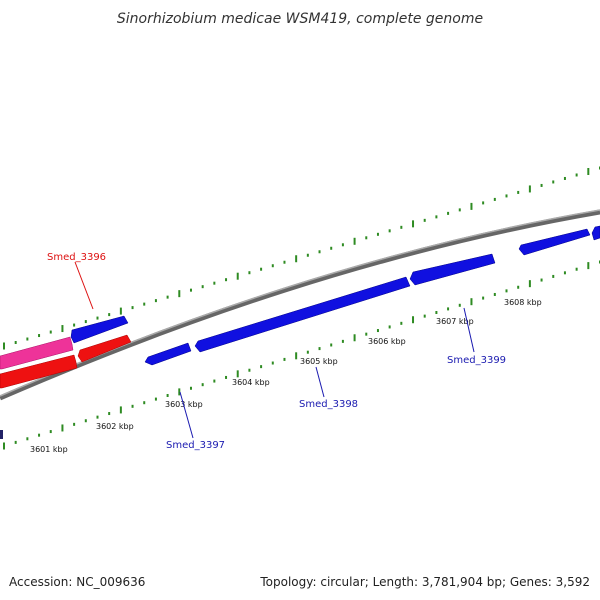  What do you see at coordinates (319, 361) in the screenshot?
I see `tick-label: 3605 kbp` at bounding box center [319, 361].